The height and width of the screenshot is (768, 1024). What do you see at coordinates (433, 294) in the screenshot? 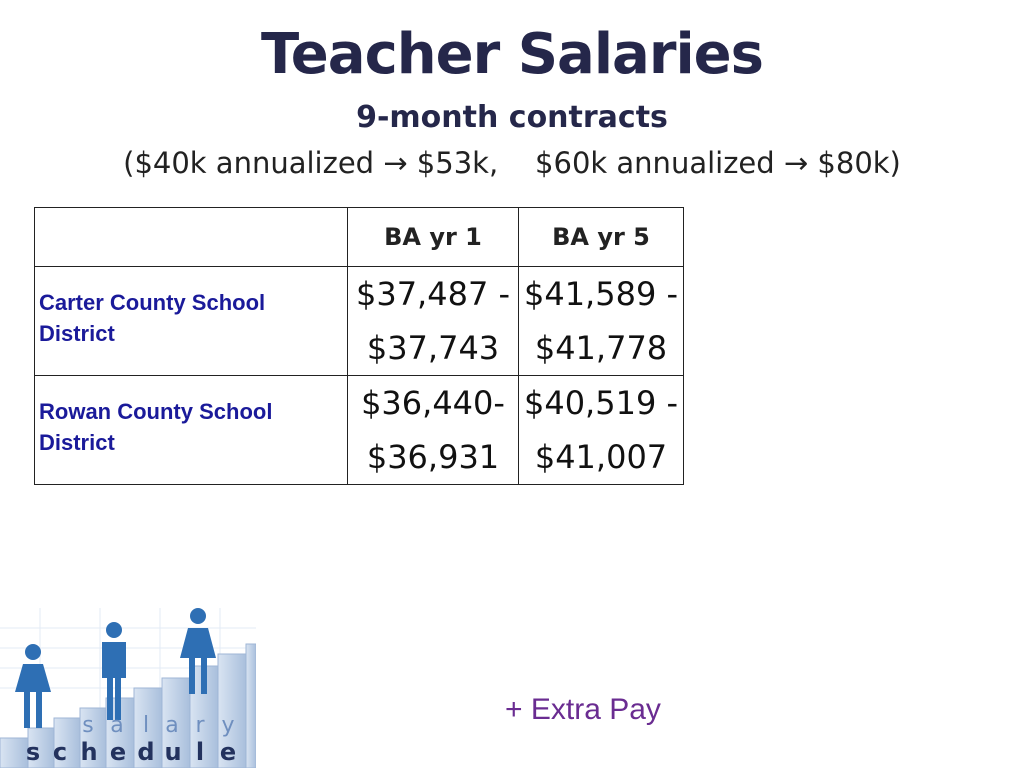
I see `salary-low: $37,487 -` at bounding box center [433, 294].